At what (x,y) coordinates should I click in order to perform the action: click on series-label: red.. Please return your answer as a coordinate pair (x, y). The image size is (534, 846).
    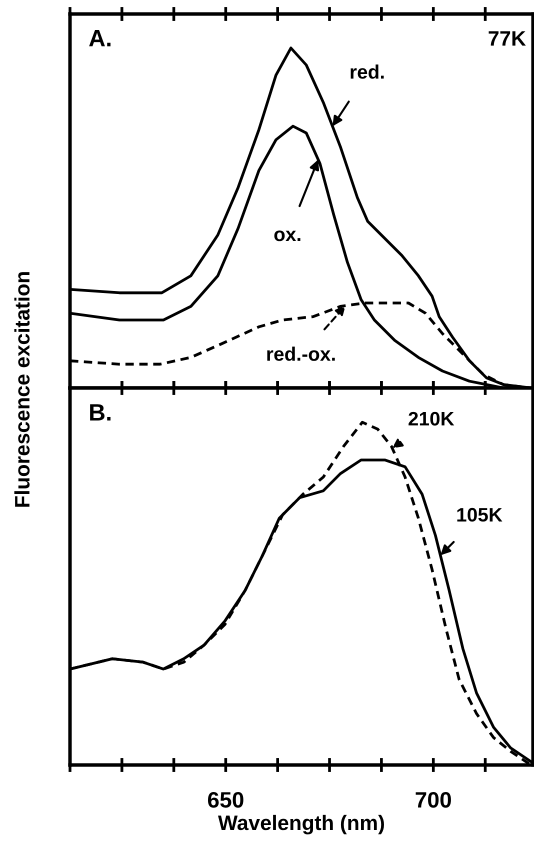
    Looking at the image, I should click on (367, 71).